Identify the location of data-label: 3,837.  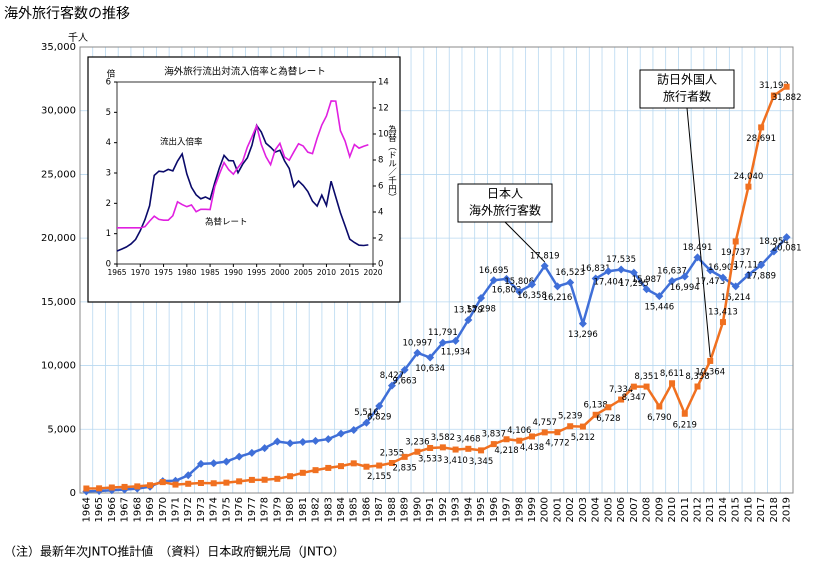
(494, 435).